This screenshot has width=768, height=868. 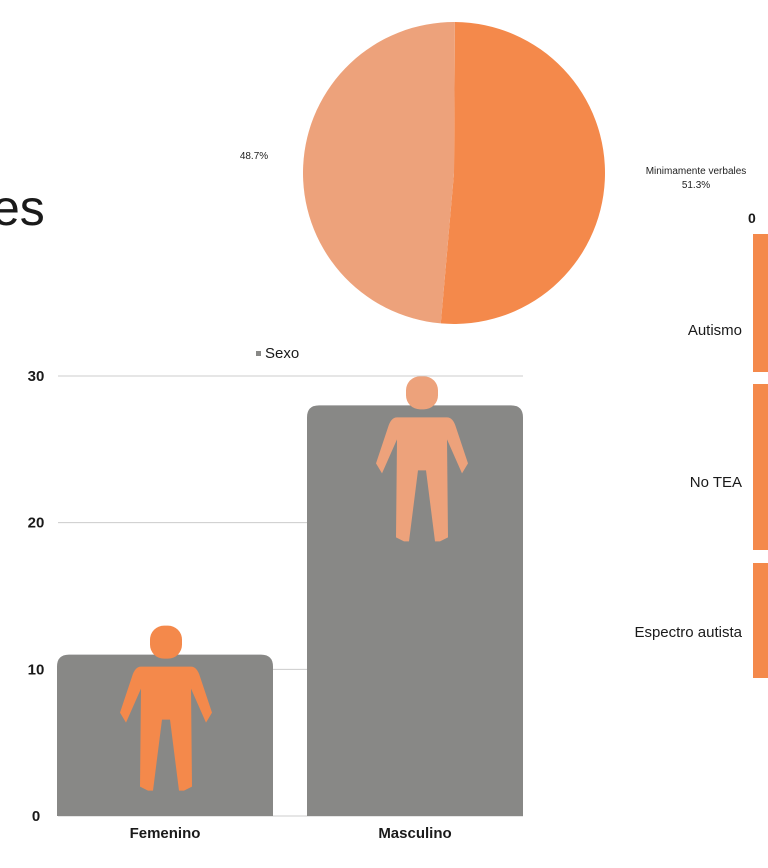 I want to click on sexo-y-tick-labels: 0 10 20 30, so click(x=36, y=596).